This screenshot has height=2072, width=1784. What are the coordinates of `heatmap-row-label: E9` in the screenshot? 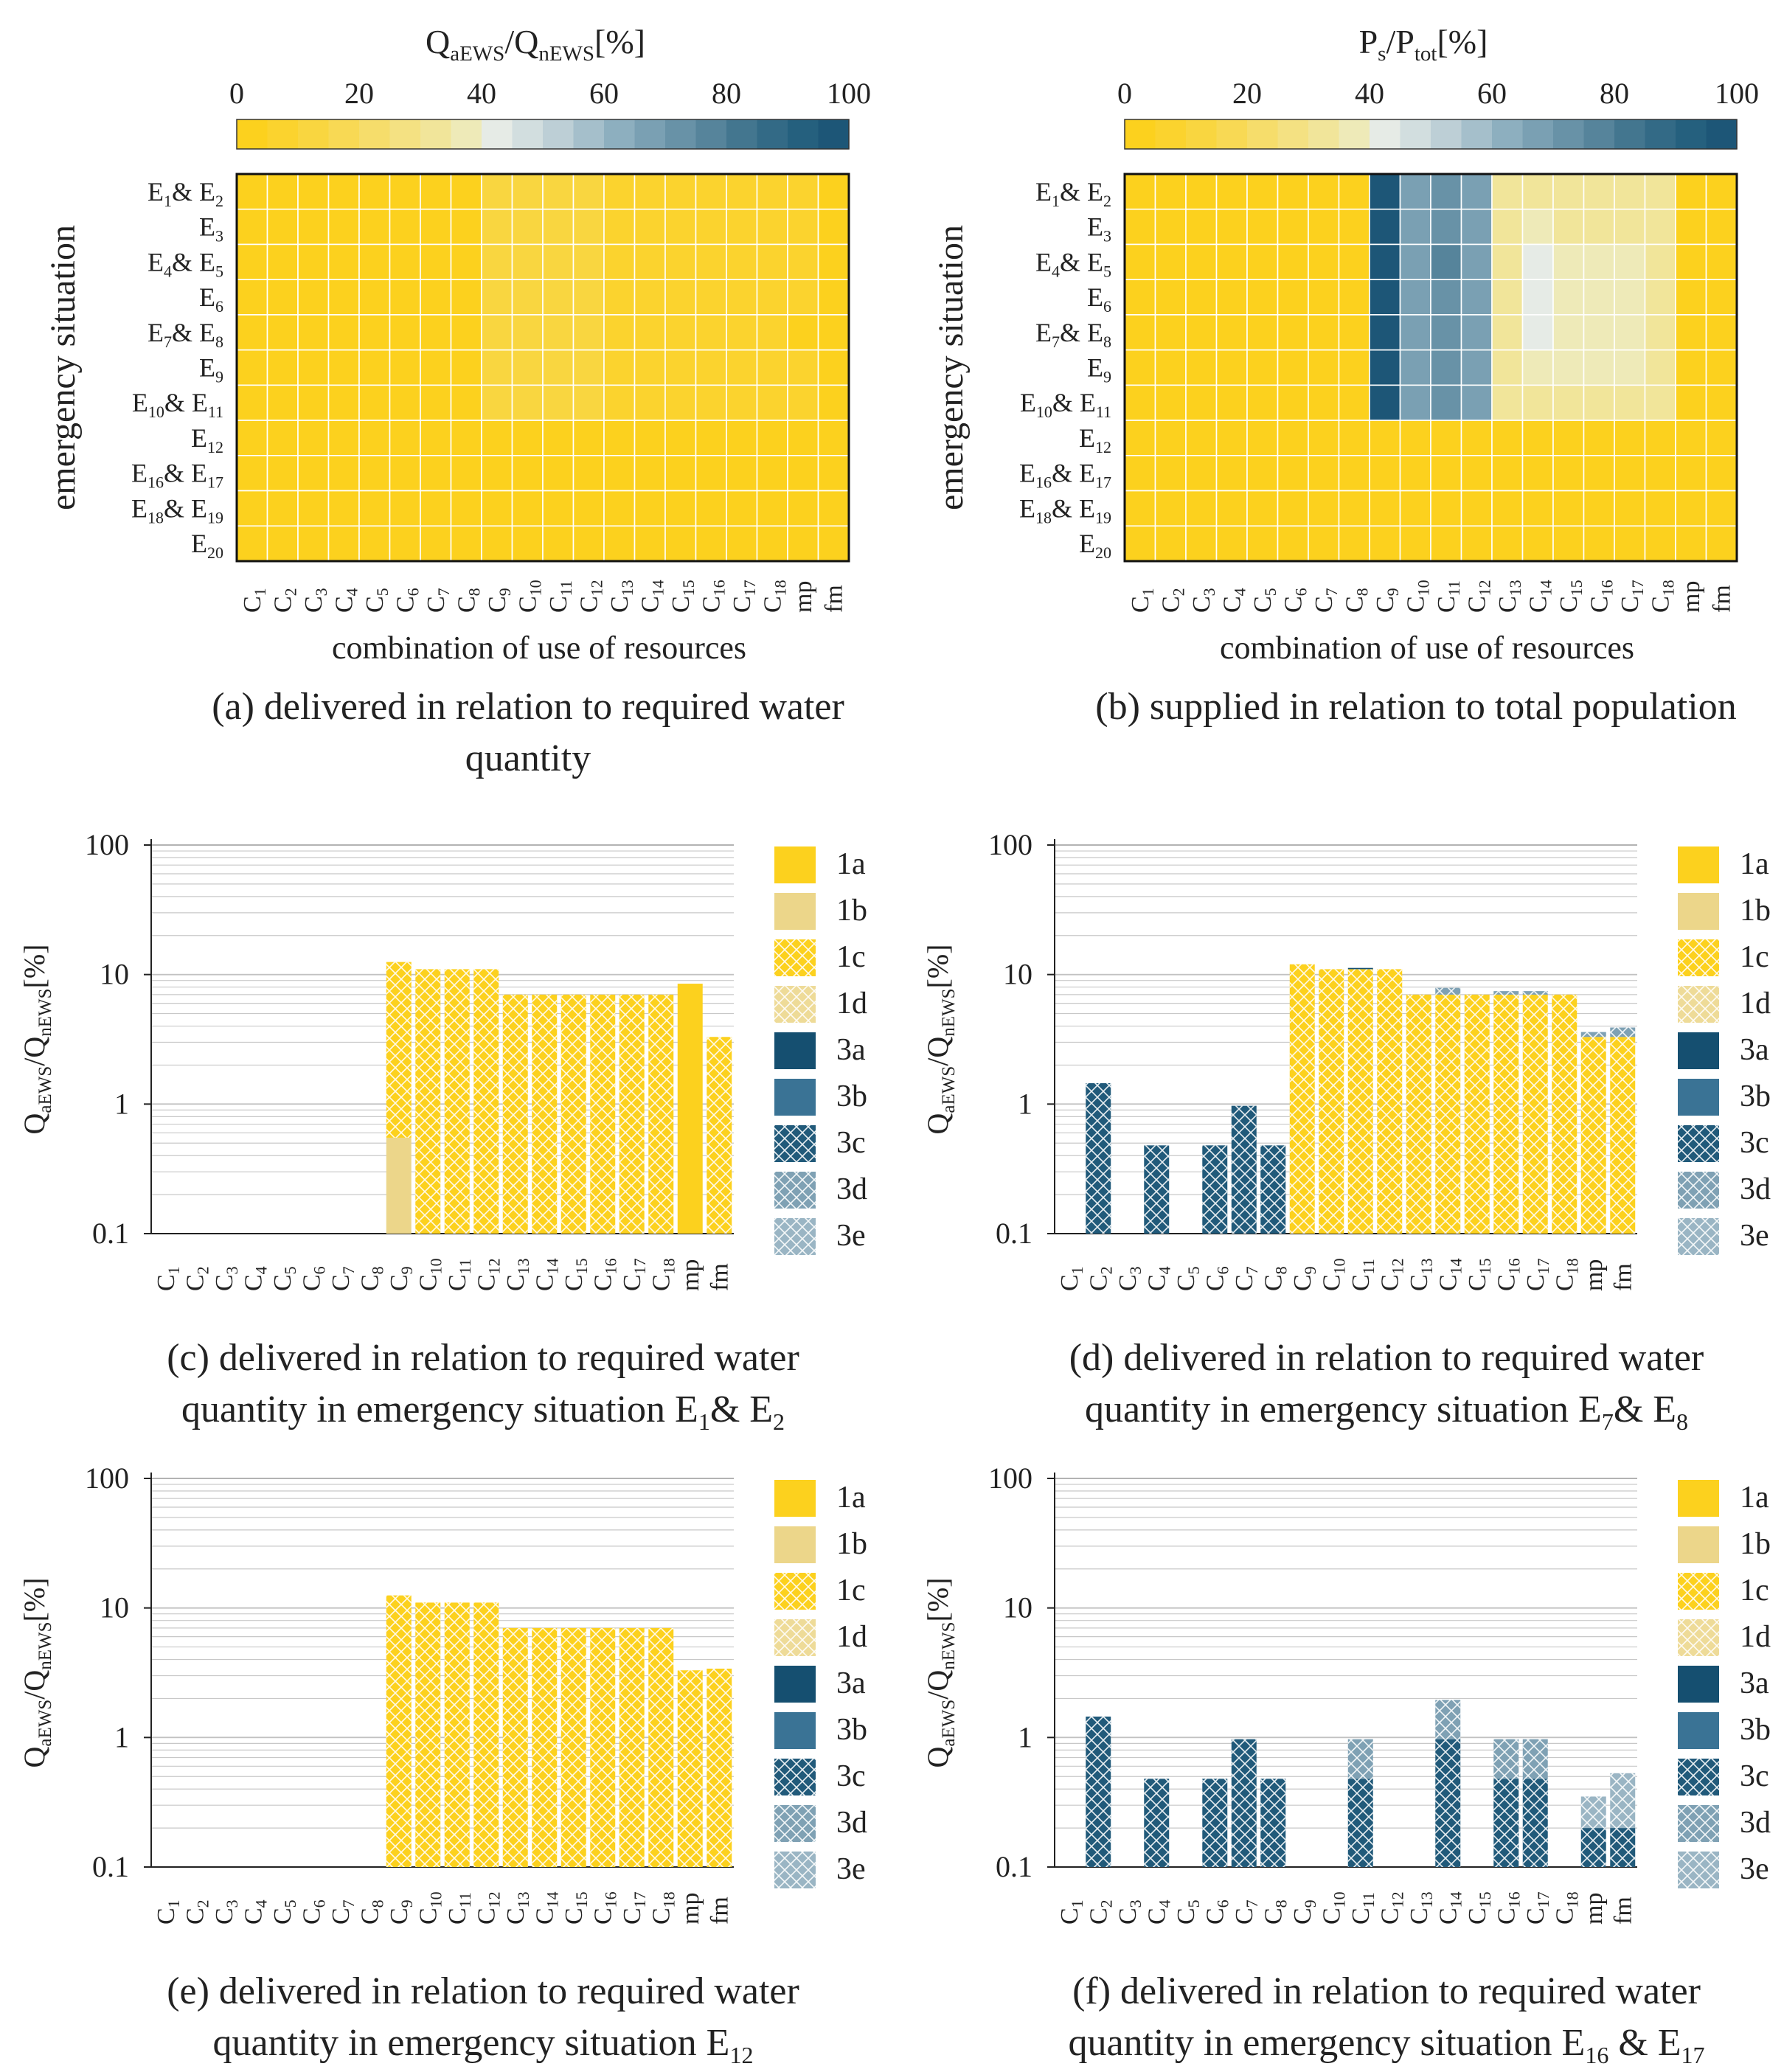 It's located at (1099, 369).